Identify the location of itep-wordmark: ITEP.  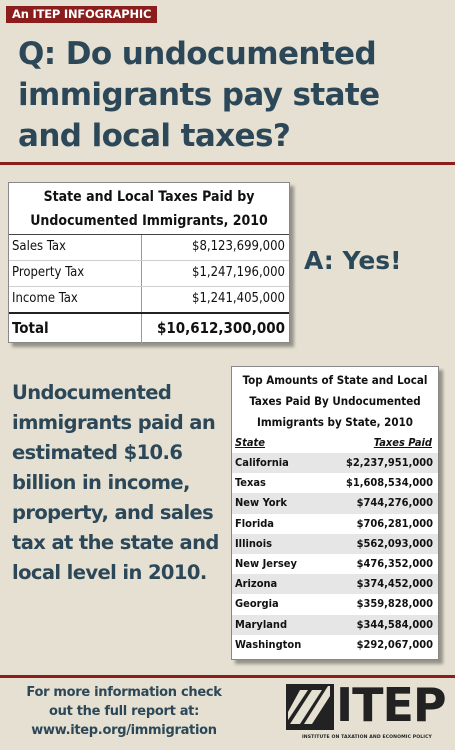
(391, 705).